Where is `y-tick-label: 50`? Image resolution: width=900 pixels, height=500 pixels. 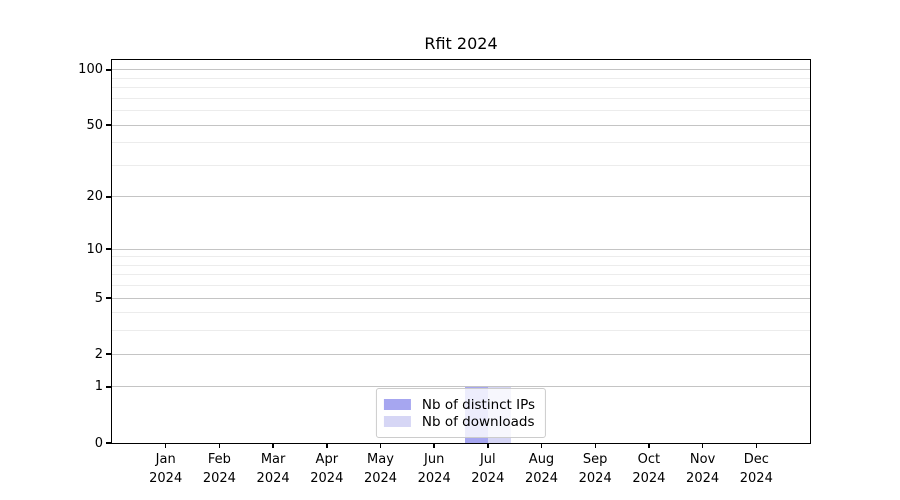 y-tick-label: 50 is located at coordinates (94, 125).